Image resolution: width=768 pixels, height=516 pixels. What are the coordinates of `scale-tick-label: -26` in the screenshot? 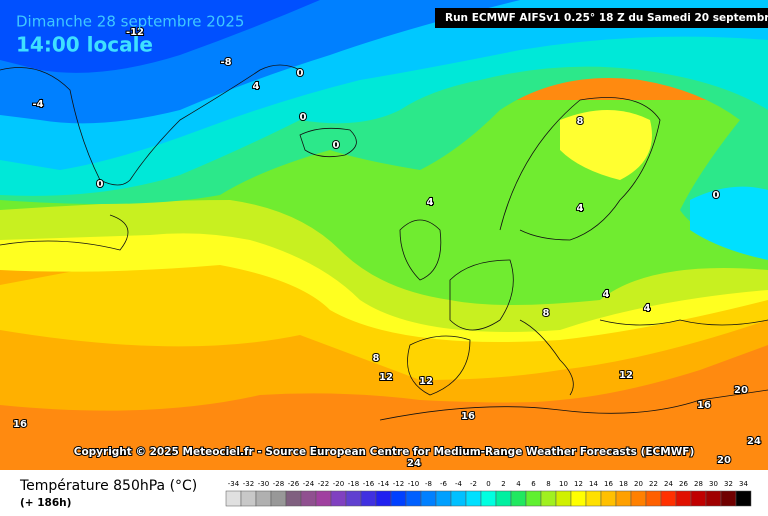 It's located at (294, 484).